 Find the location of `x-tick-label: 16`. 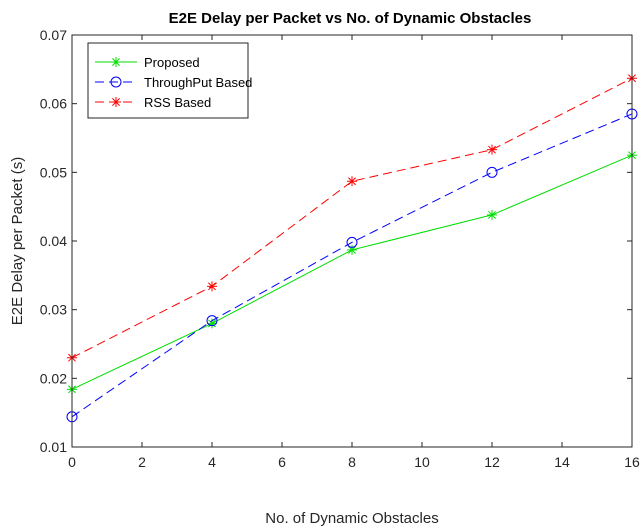

x-tick-label: 16 is located at coordinates (632, 462).